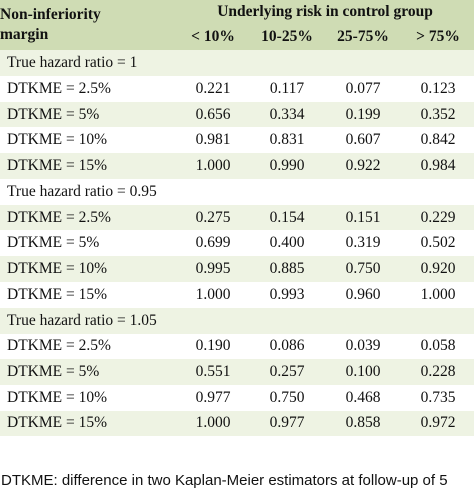 Image resolution: width=474 pixels, height=493 pixels. Describe the element at coordinates (363, 217) in the screenshot. I see `table-cell: 0.151` at that location.